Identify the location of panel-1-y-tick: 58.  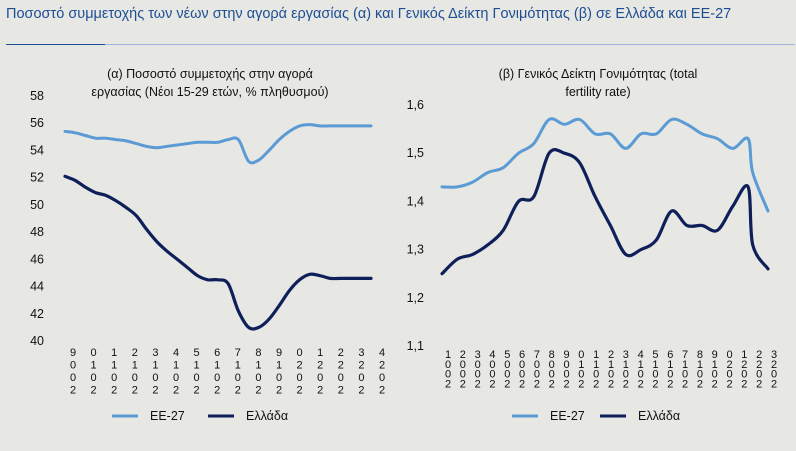
(37, 96).